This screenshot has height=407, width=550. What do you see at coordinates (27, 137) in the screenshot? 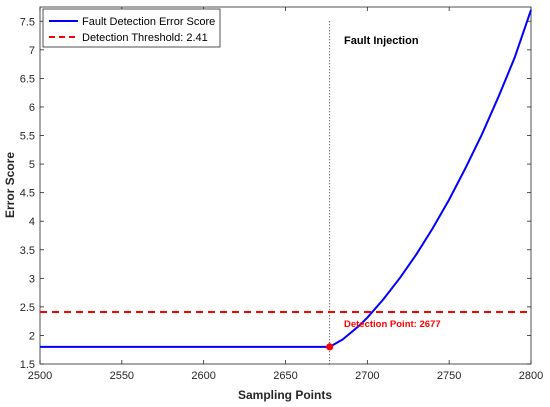
I see `y-tick-label: 5.5` at bounding box center [27, 137].